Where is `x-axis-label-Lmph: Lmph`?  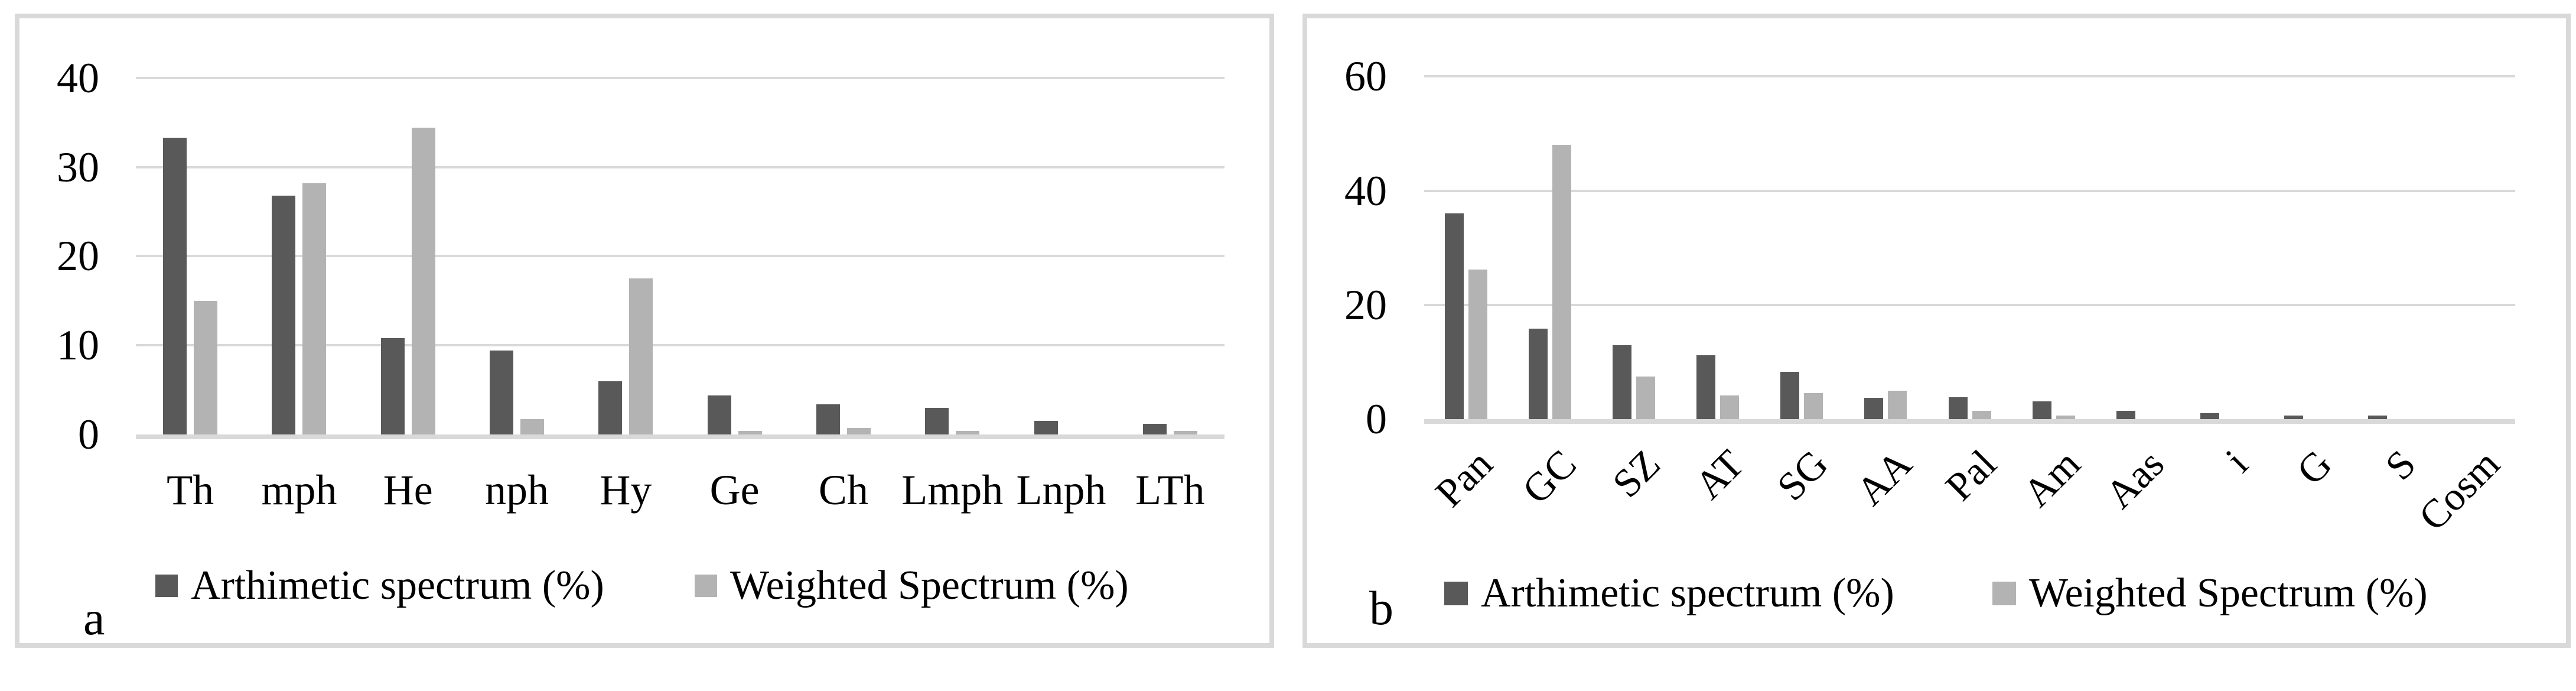 x-axis-label-Lmph: Lmph is located at coordinates (952, 490).